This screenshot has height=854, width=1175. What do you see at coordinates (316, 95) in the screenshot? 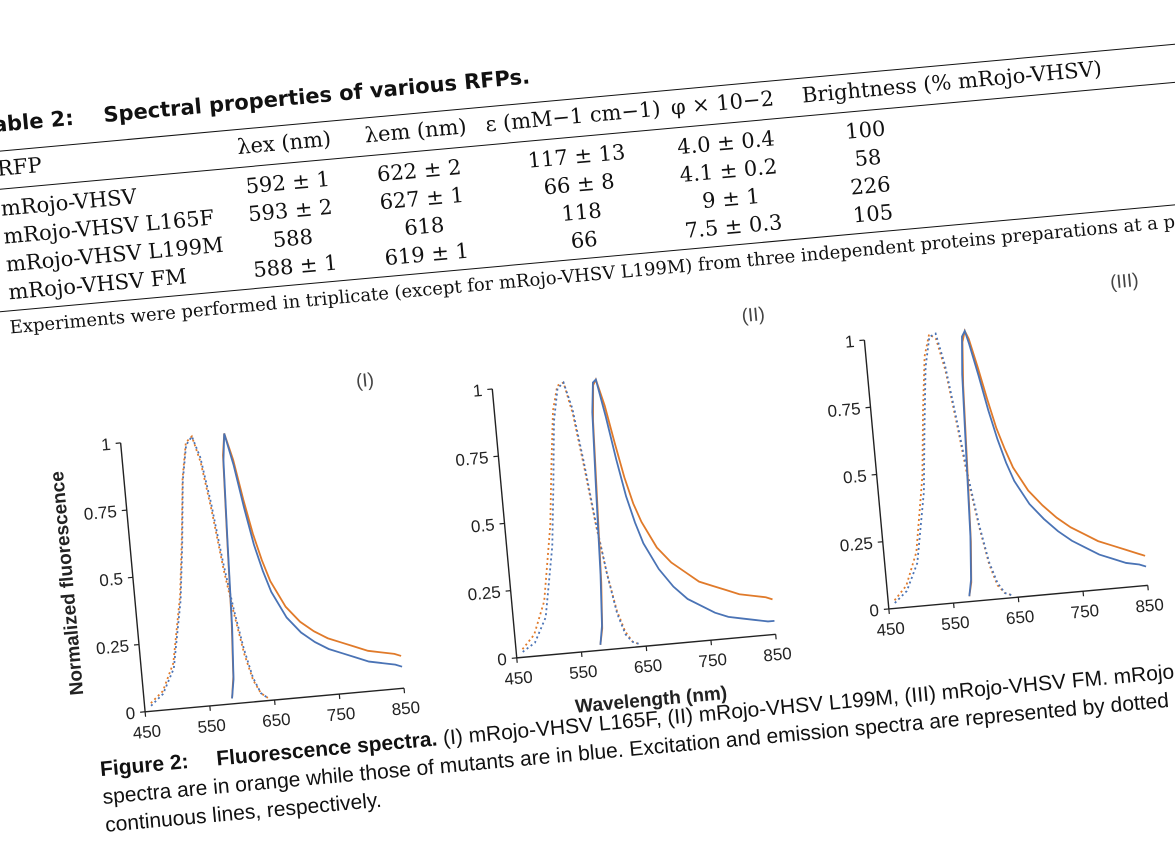
I see `table-caption: Spectral properties of various RFPs.` at bounding box center [316, 95].